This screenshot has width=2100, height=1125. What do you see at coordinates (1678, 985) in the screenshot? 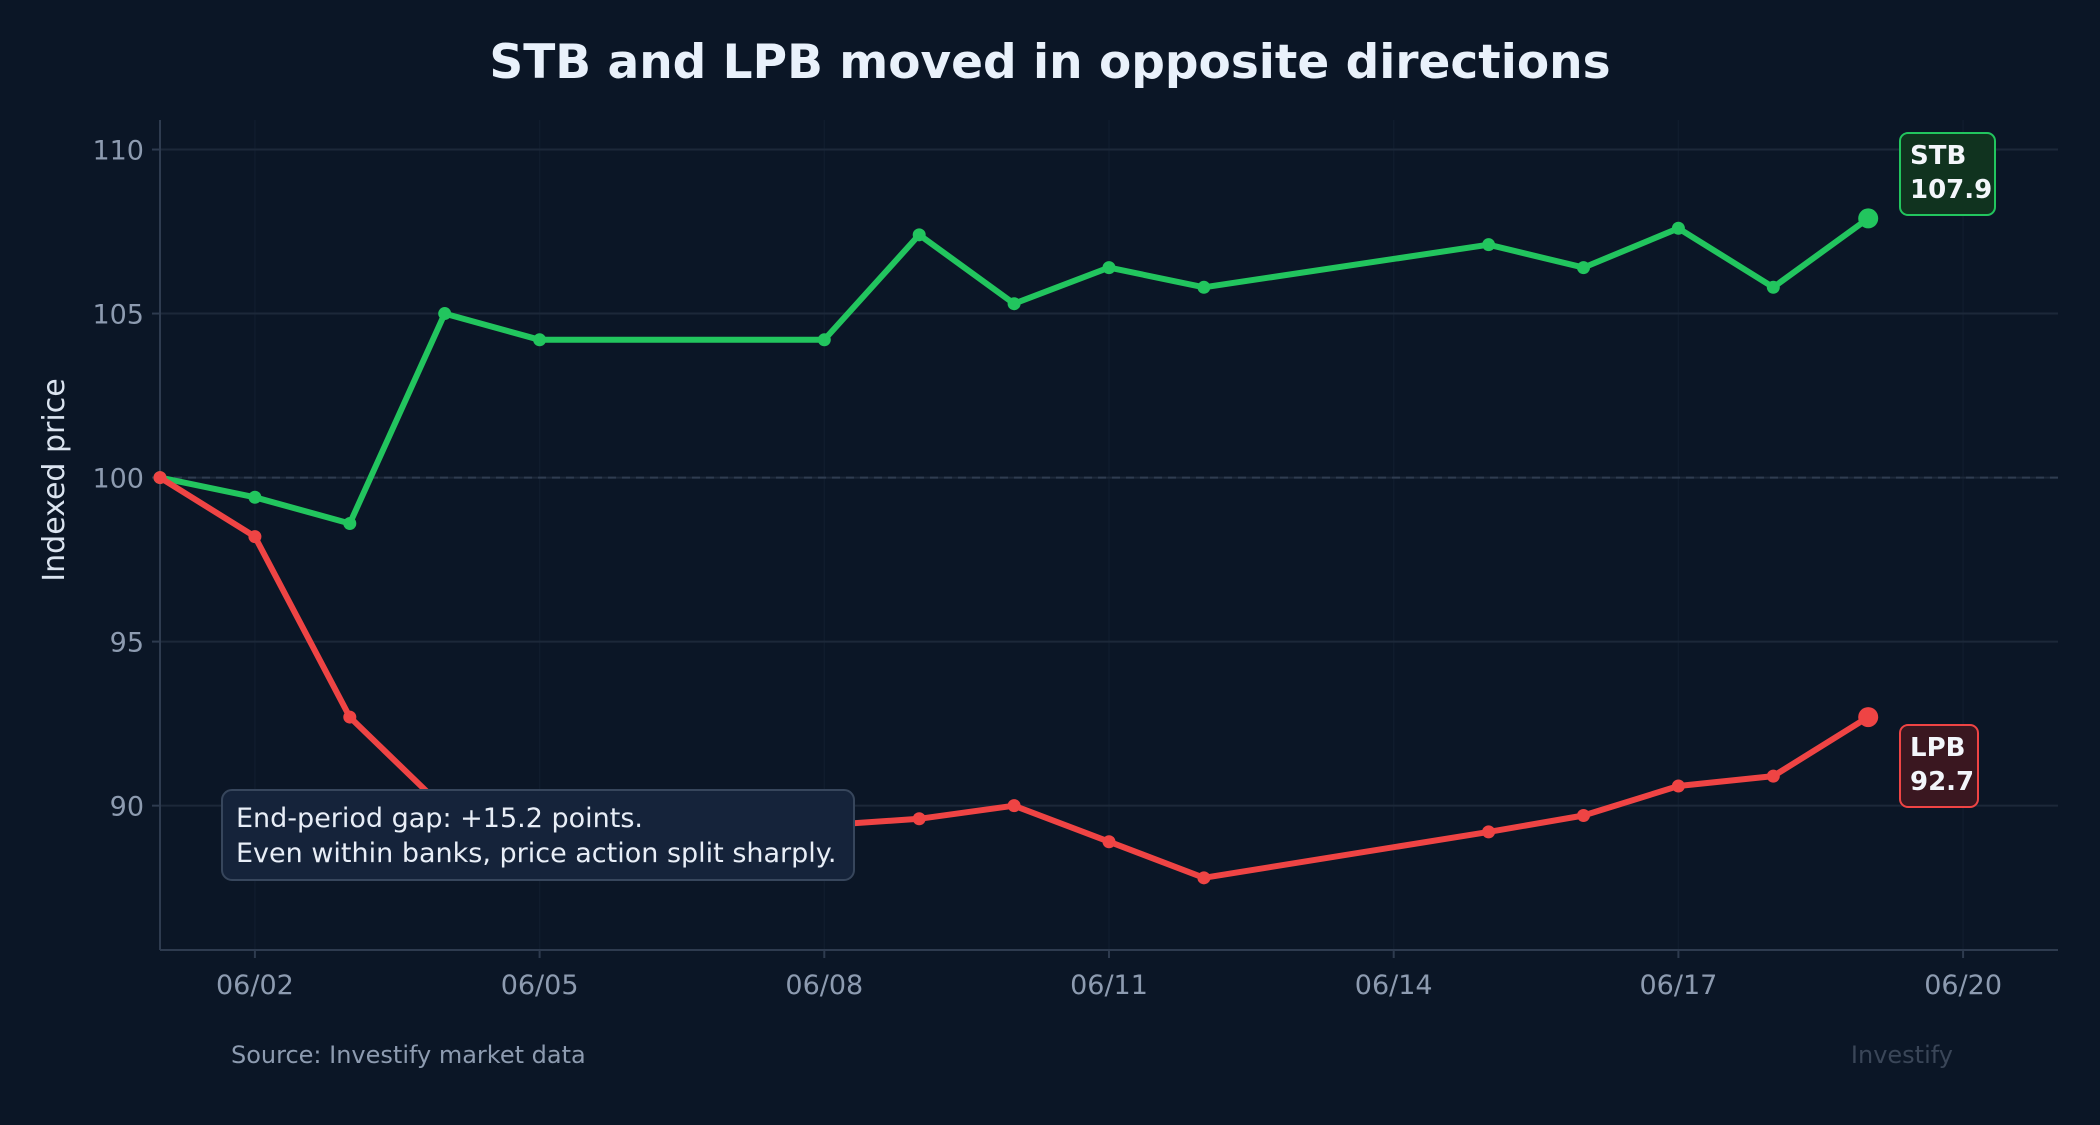
I see `x-tick-label: 06/17` at bounding box center [1678, 985].